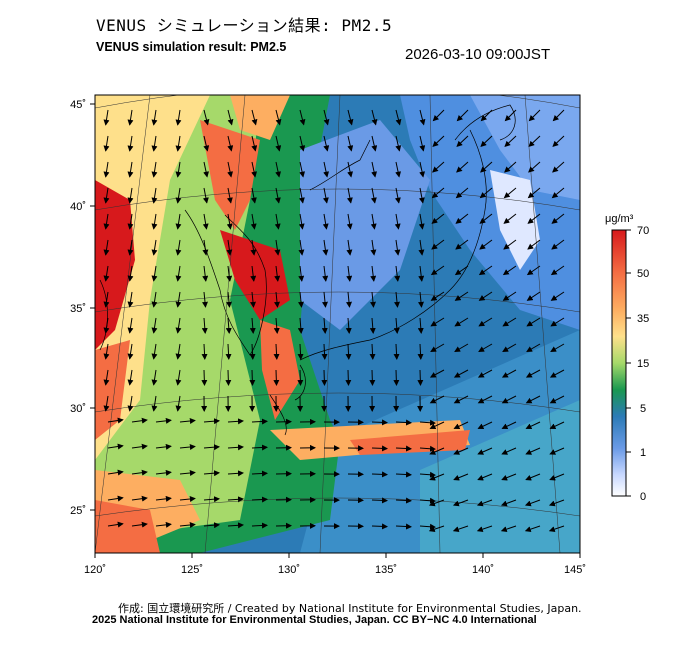  What do you see at coordinates (244, 25) in the screenshot?
I see `map-title-japanese: VENUS シミュレーション結果: PM2.5` at bounding box center [244, 25].